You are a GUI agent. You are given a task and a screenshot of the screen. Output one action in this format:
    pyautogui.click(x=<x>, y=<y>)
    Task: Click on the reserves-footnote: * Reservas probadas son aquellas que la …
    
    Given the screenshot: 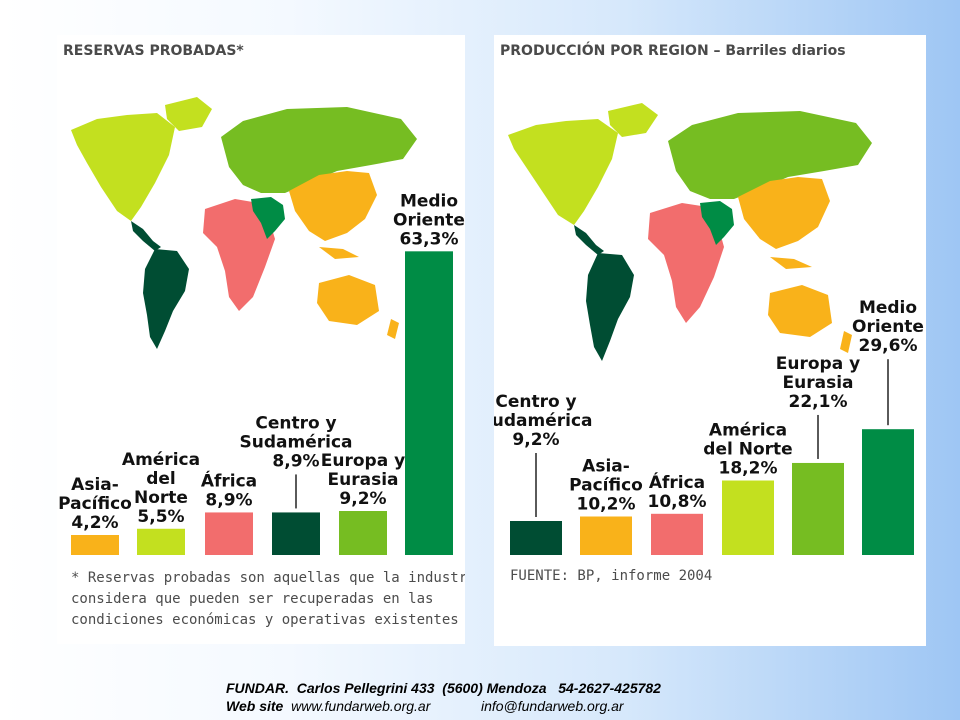 What is the action you would take?
    pyautogui.click(x=268, y=599)
    